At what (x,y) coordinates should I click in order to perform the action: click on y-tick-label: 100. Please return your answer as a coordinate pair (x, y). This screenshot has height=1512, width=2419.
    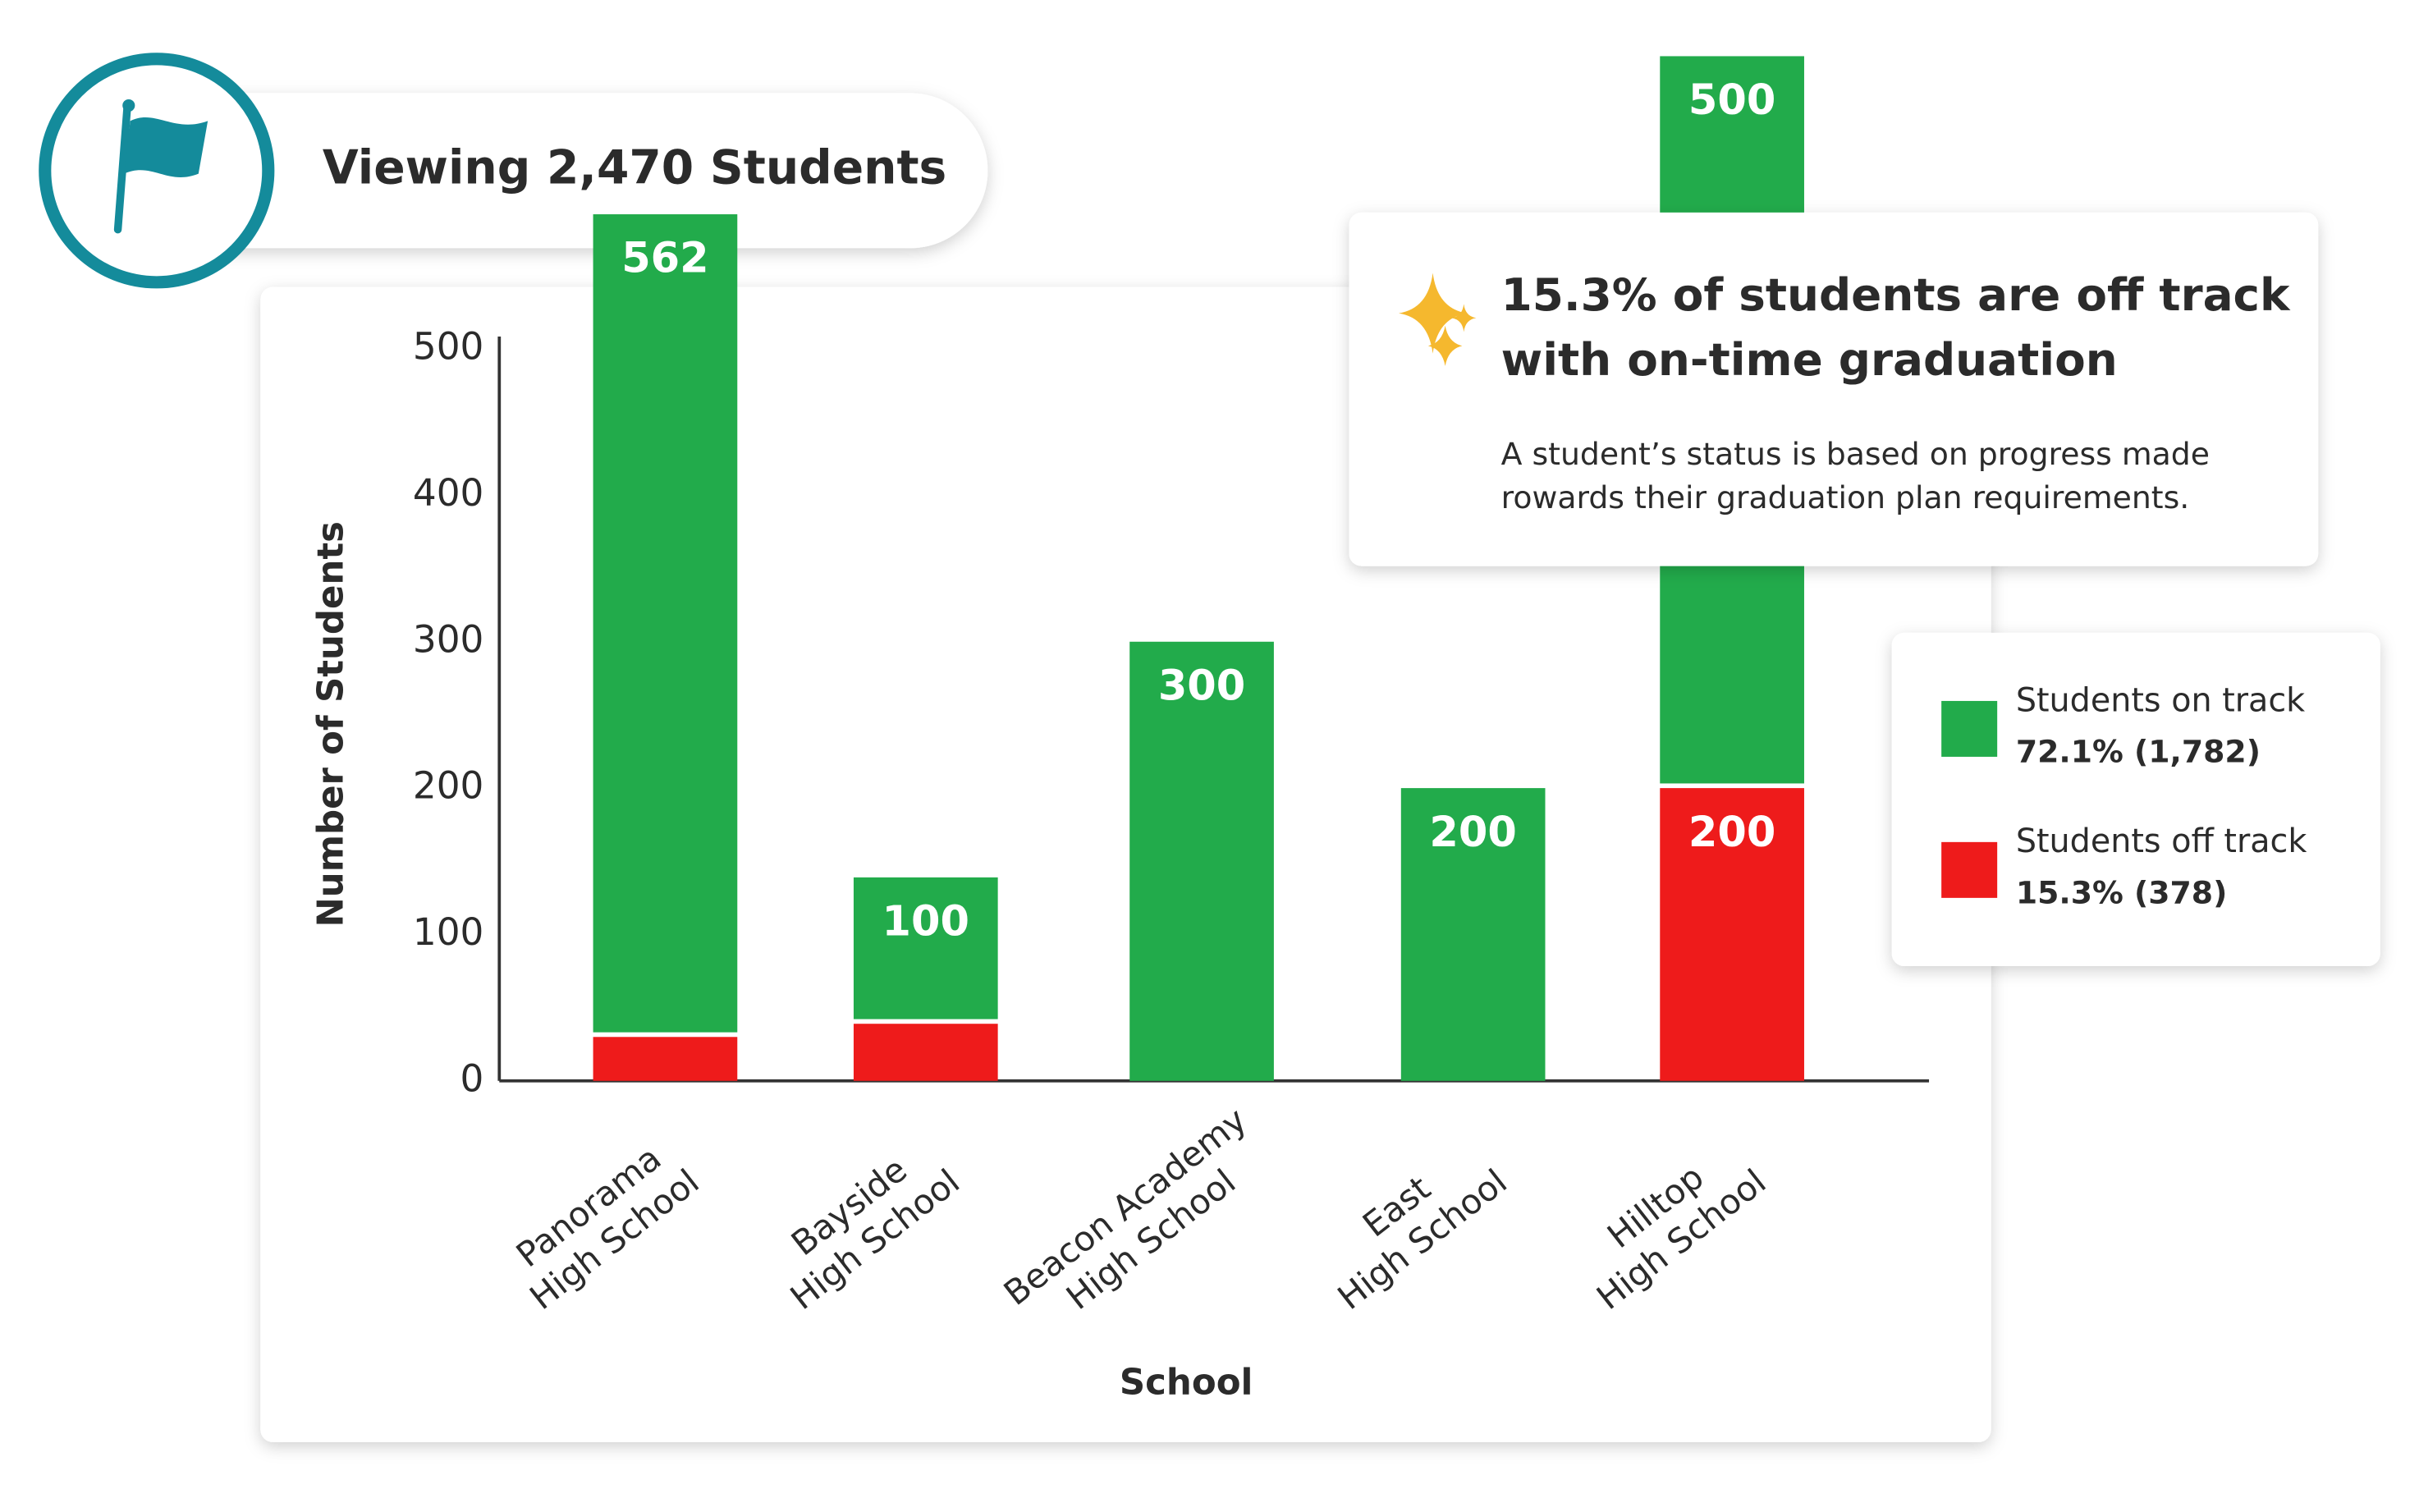
    Looking at the image, I should click on (448, 932).